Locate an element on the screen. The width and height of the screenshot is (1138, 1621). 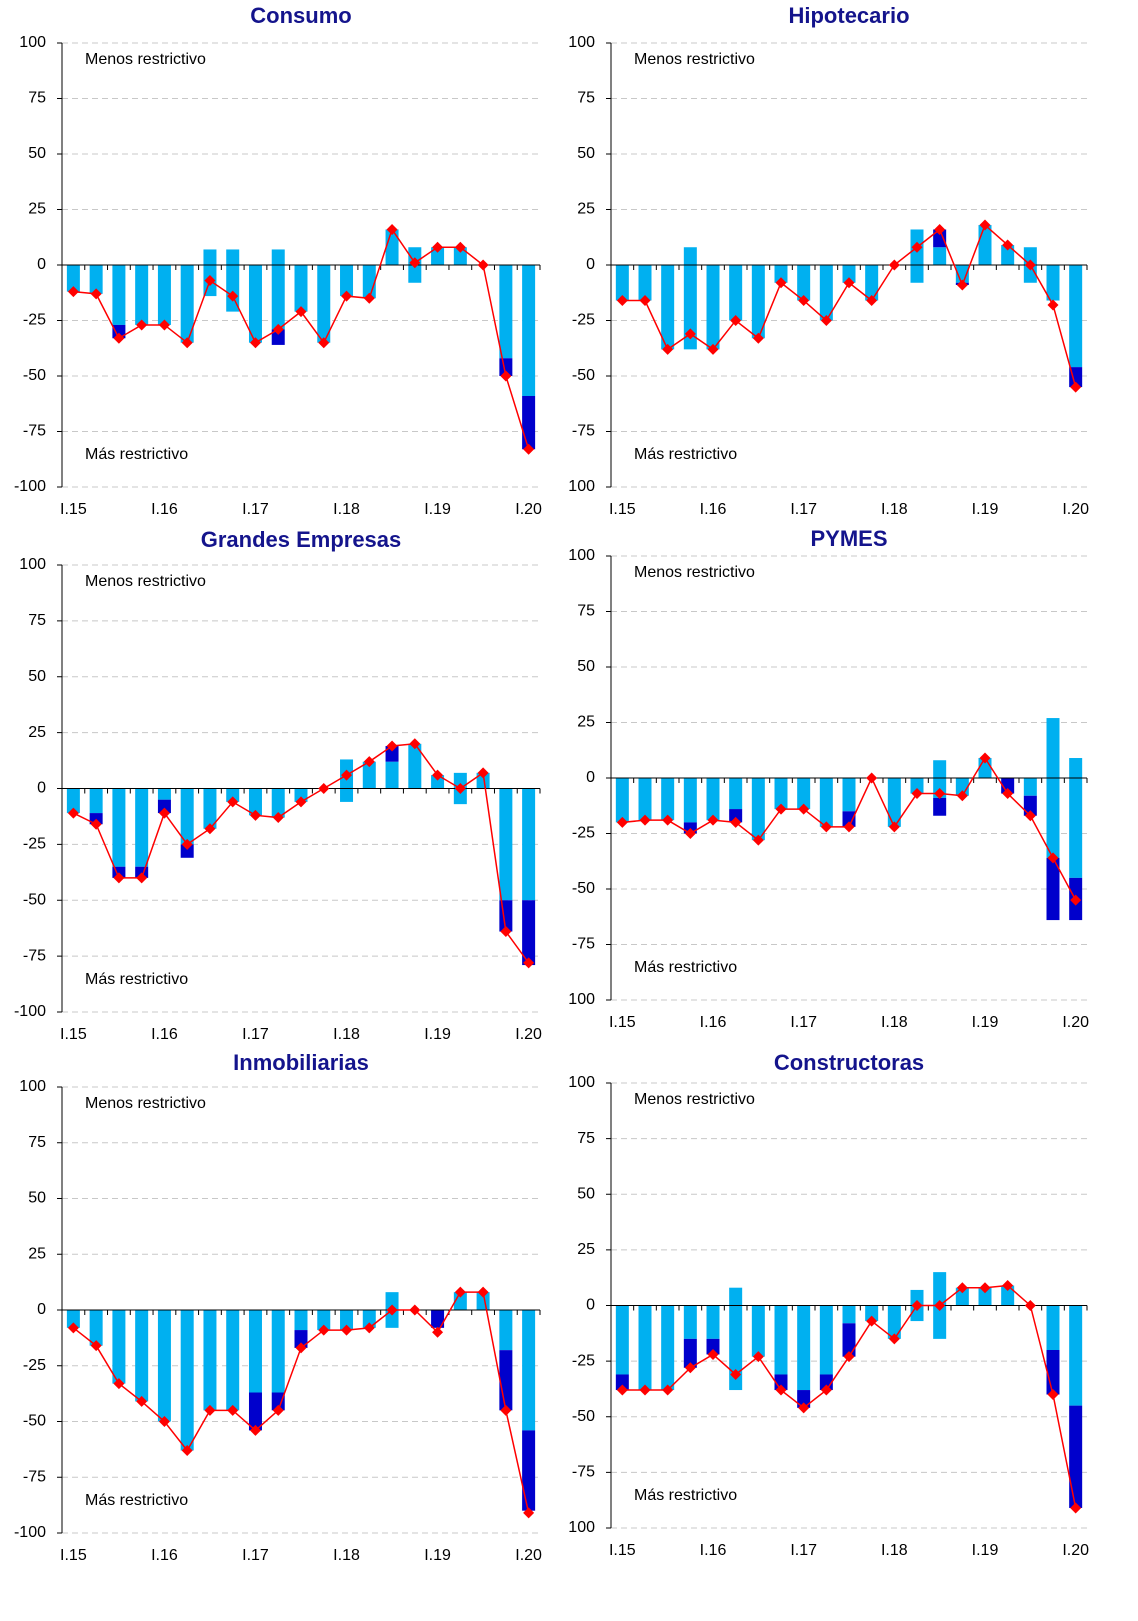
chart-title: Constructoras is located at coordinates (849, 1062).